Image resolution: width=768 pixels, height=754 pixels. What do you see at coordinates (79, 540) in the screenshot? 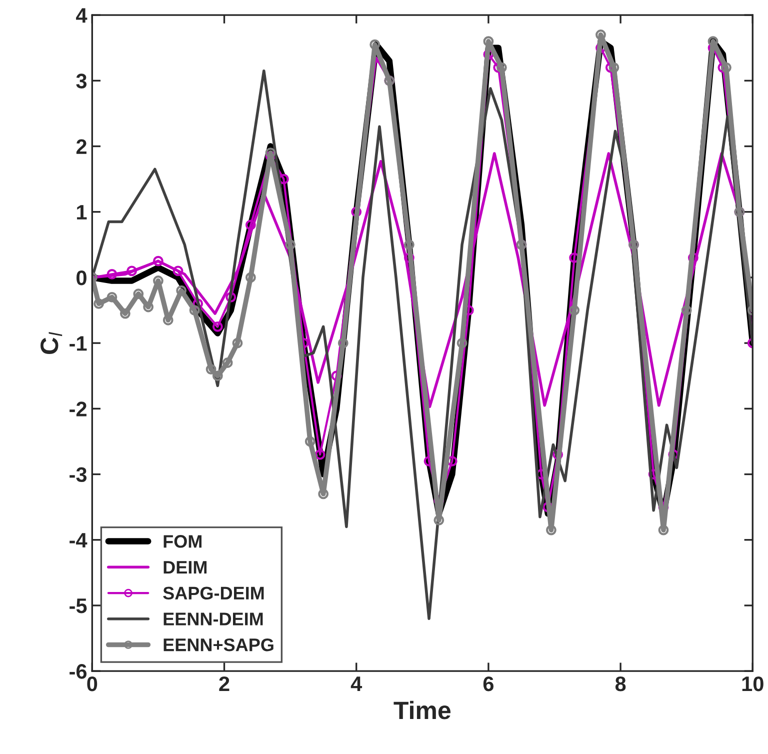
I see `y-tick-label: -4` at bounding box center [79, 540].